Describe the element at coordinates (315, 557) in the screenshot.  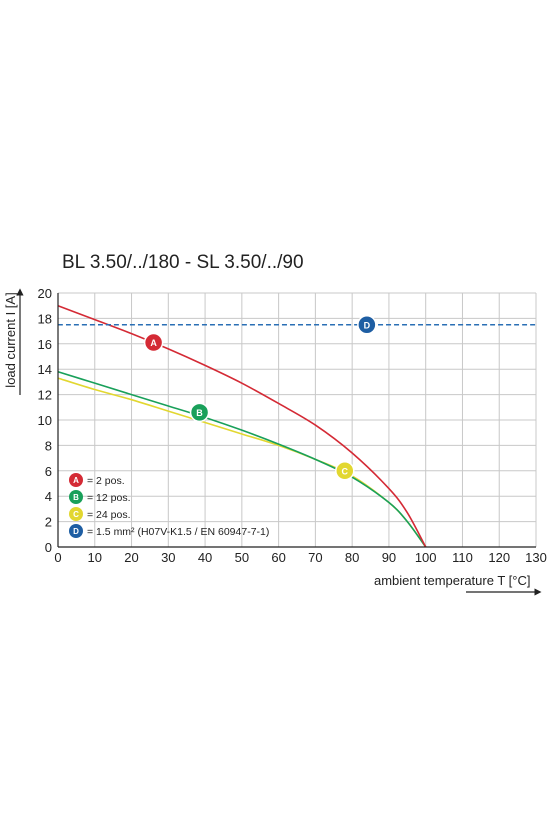
I see `x-tick-label: 70` at that location.